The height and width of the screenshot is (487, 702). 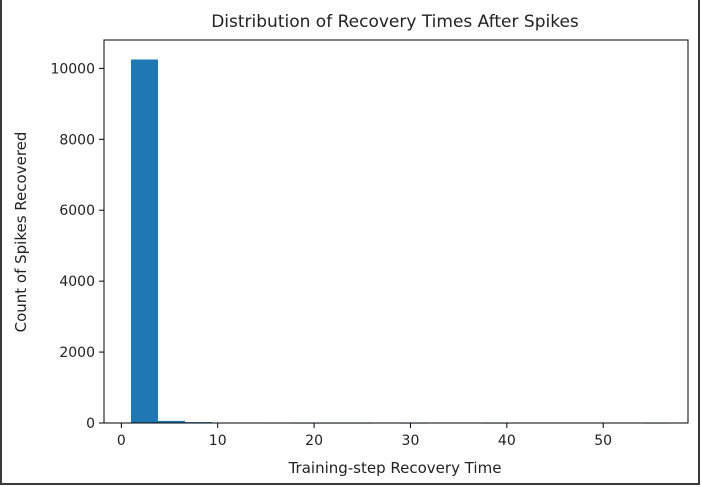 I want to click on x-tick-label: 10, so click(x=218, y=441).